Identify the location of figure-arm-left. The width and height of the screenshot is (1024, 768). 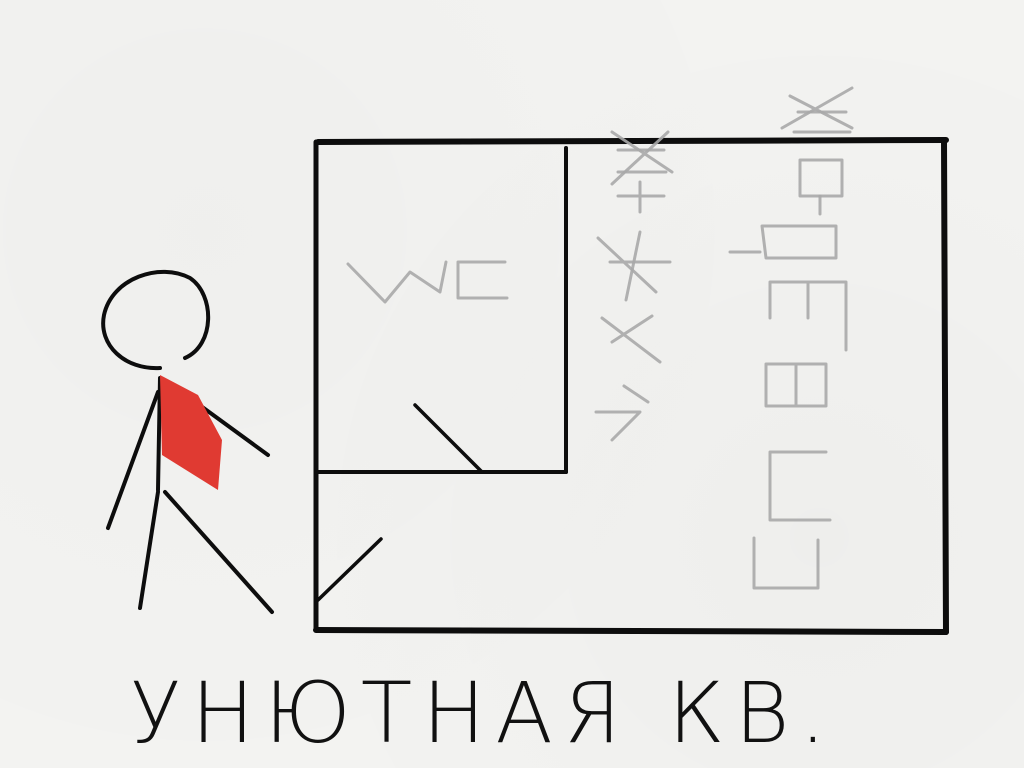
(133, 460).